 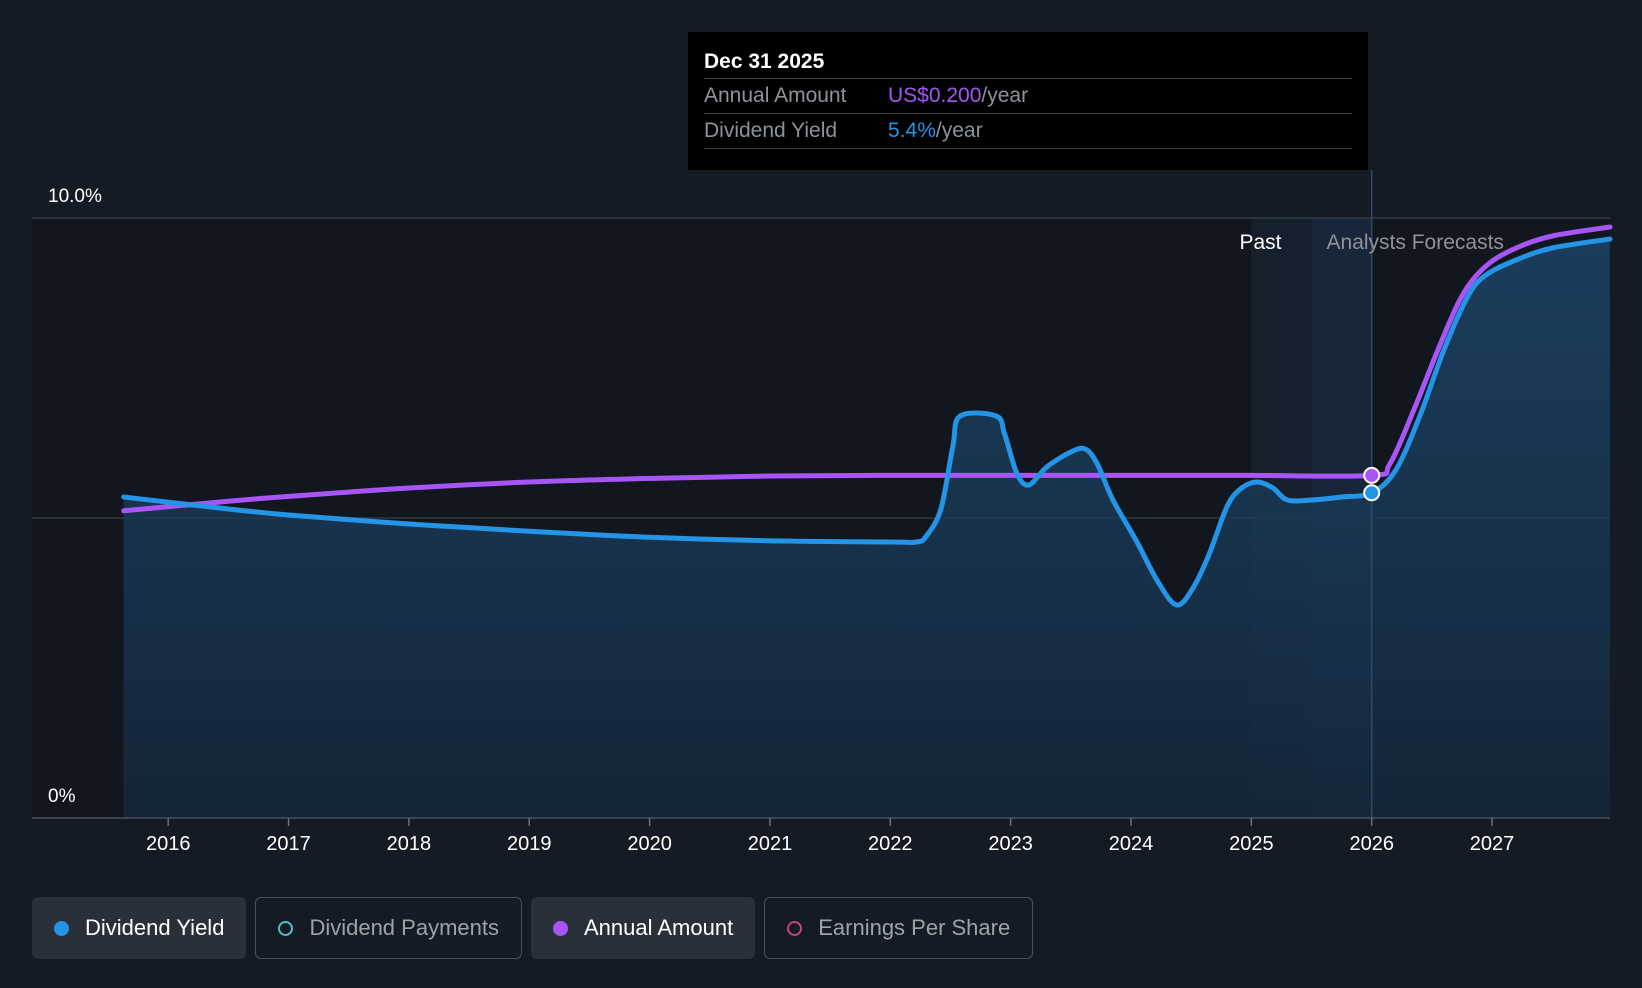 I want to click on x-tick-label: 2016, so click(x=168, y=844).